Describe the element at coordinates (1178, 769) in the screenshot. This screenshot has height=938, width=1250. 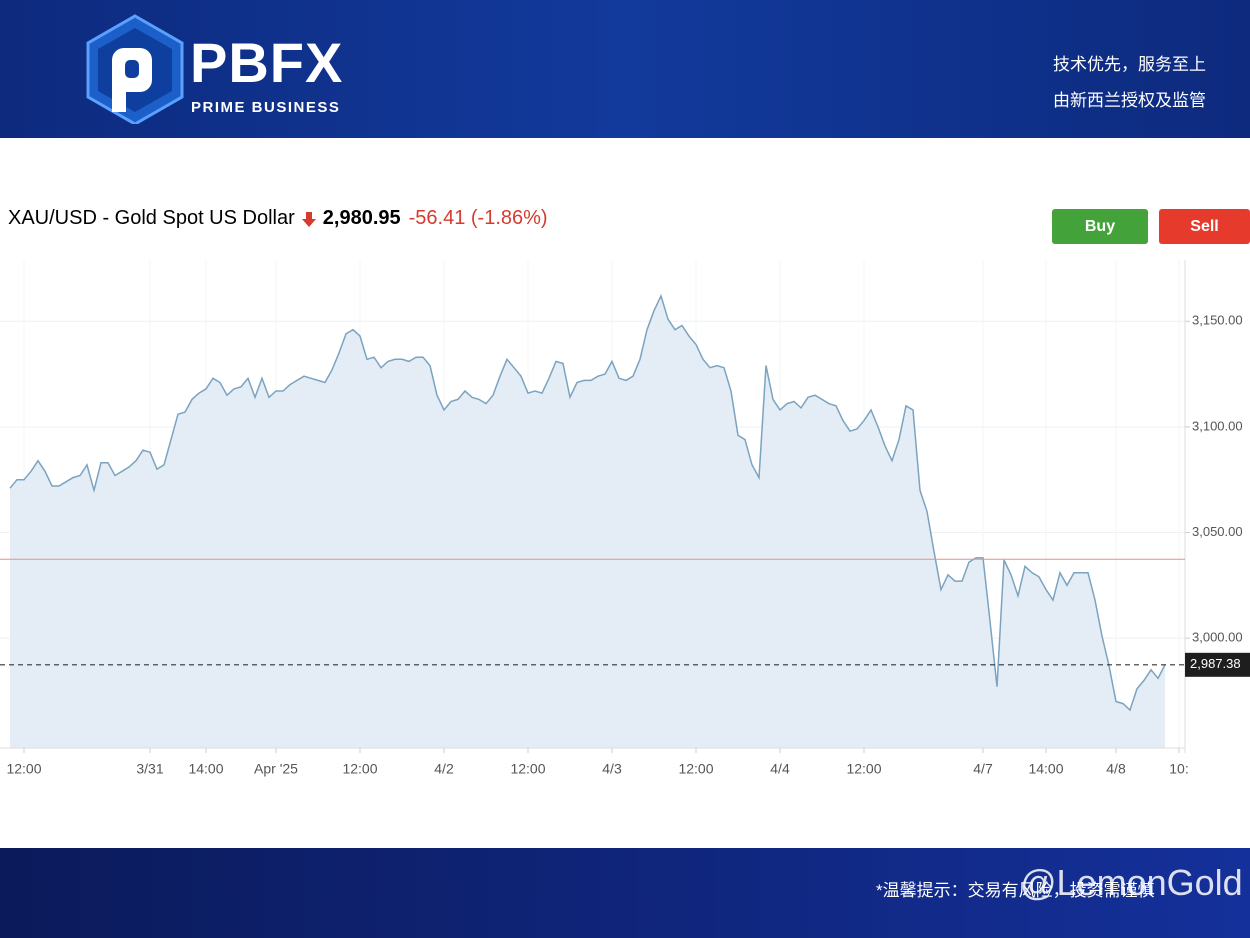
I see `x-tick-label: 10:` at that location.